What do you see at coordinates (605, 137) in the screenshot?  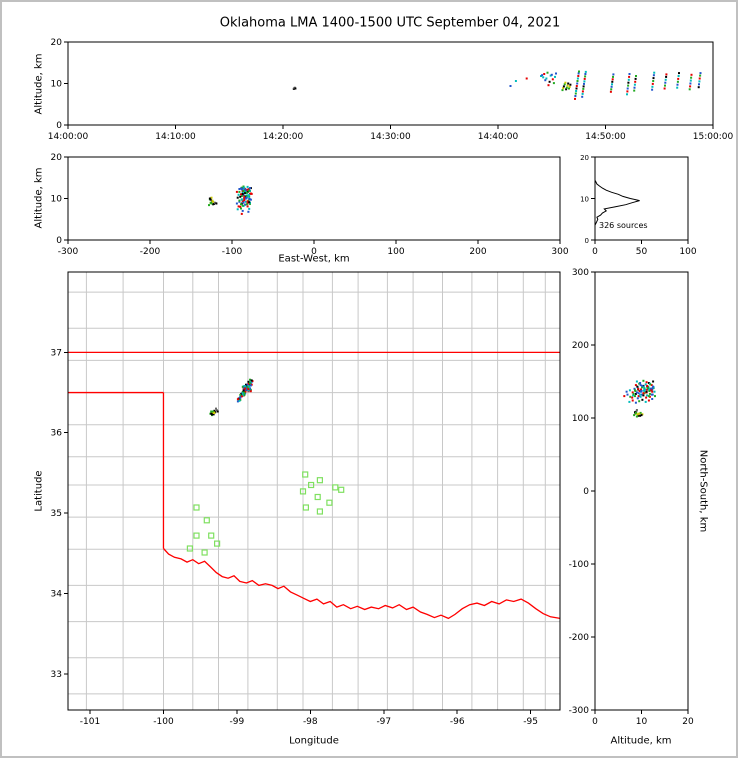 I see `svg-text: 14:50:00` at bounding box center [605, 137].